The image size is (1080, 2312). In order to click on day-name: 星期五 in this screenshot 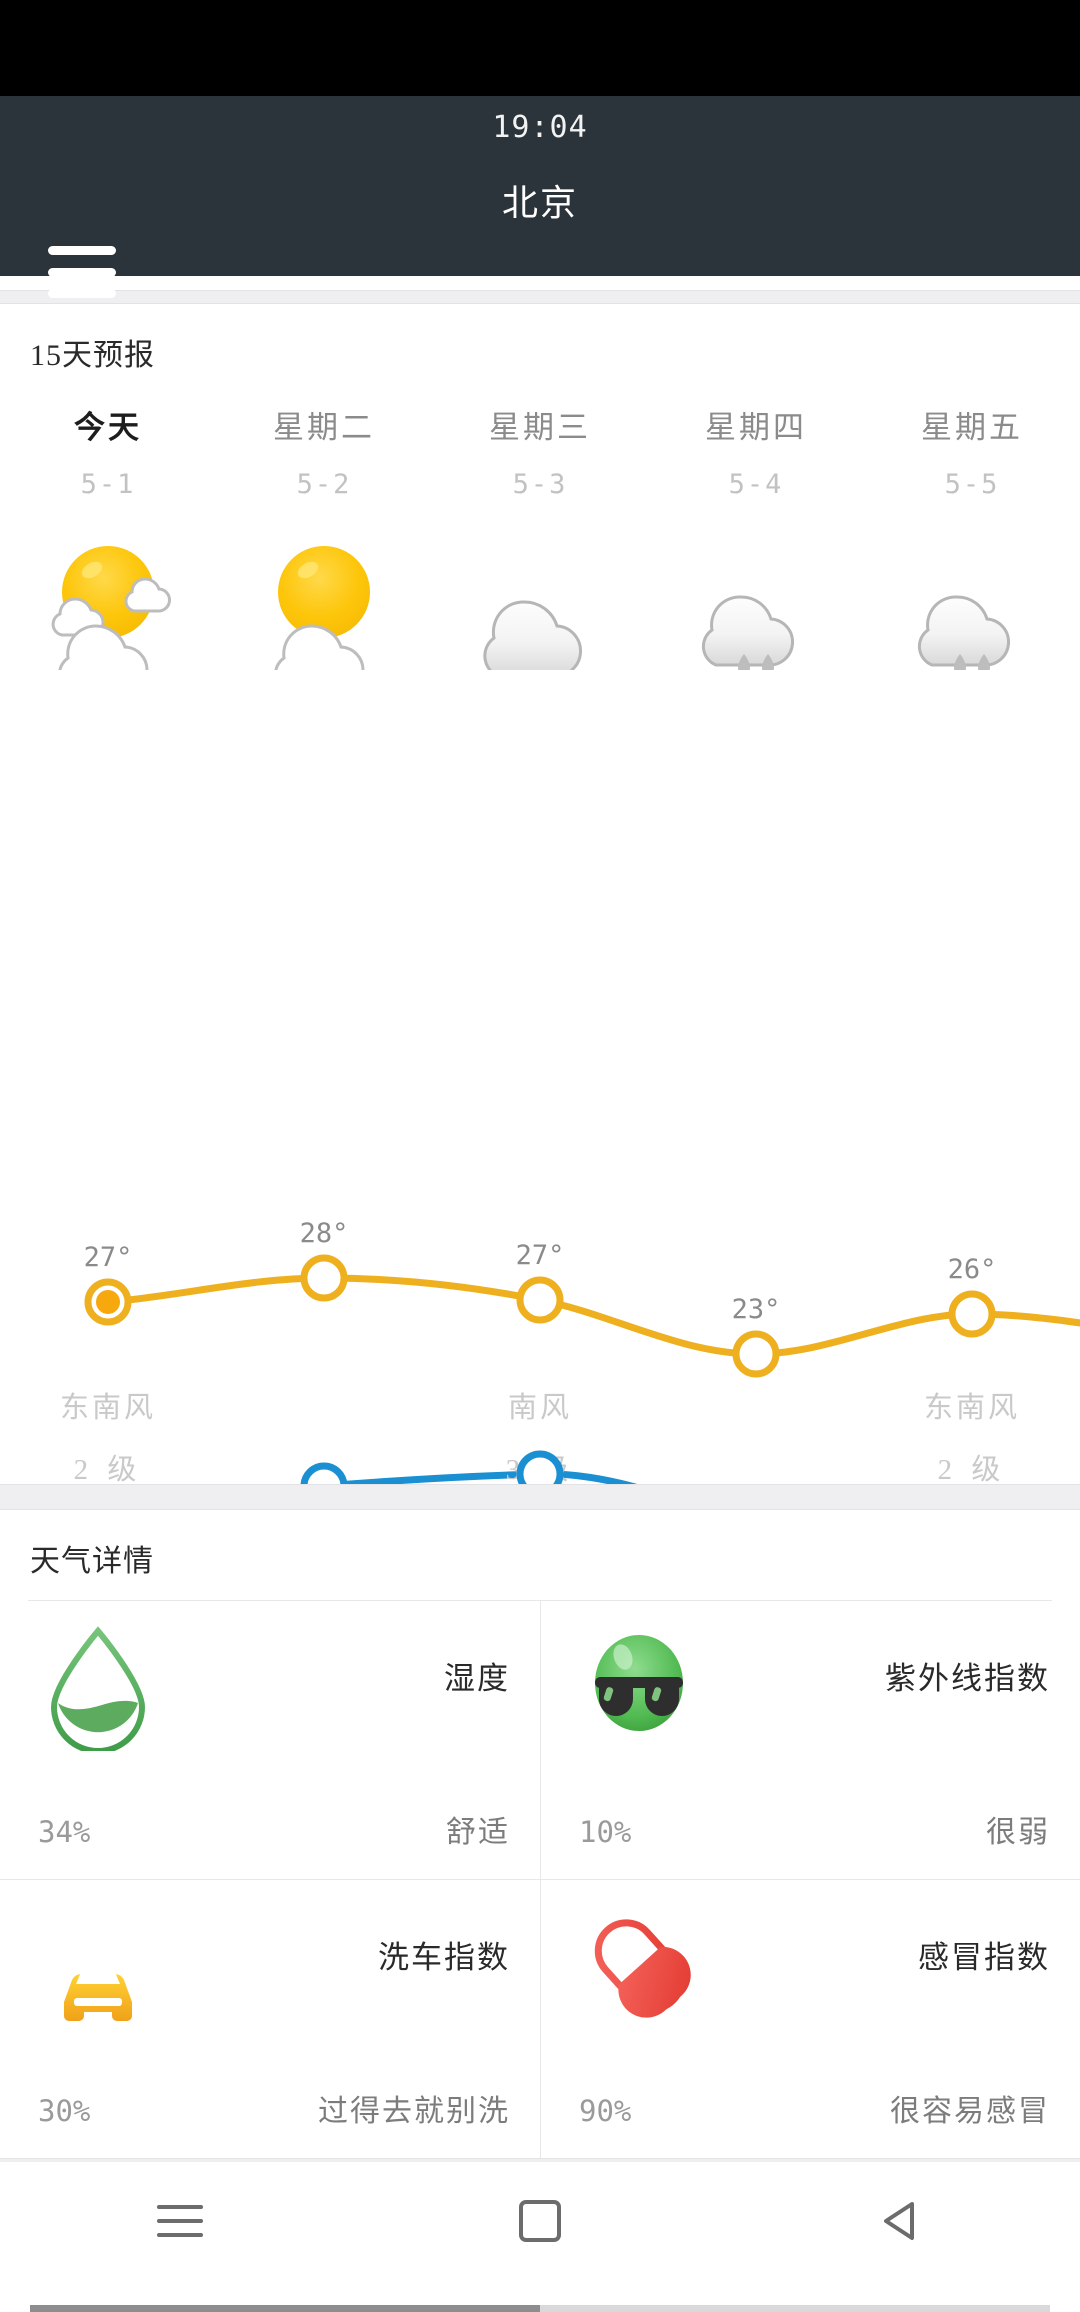, I will do `click(972, 427)`.